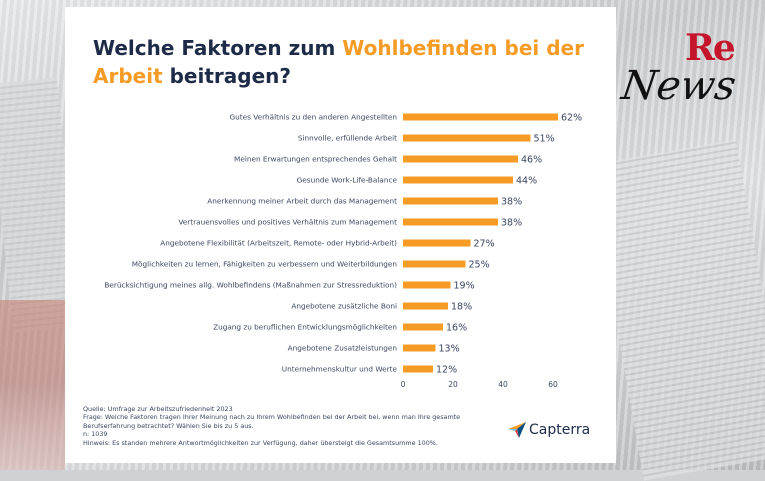  Describe the element at coordinates (95, 434) in the screenshot. I see `sample-size-note: n: 1039` at that location.